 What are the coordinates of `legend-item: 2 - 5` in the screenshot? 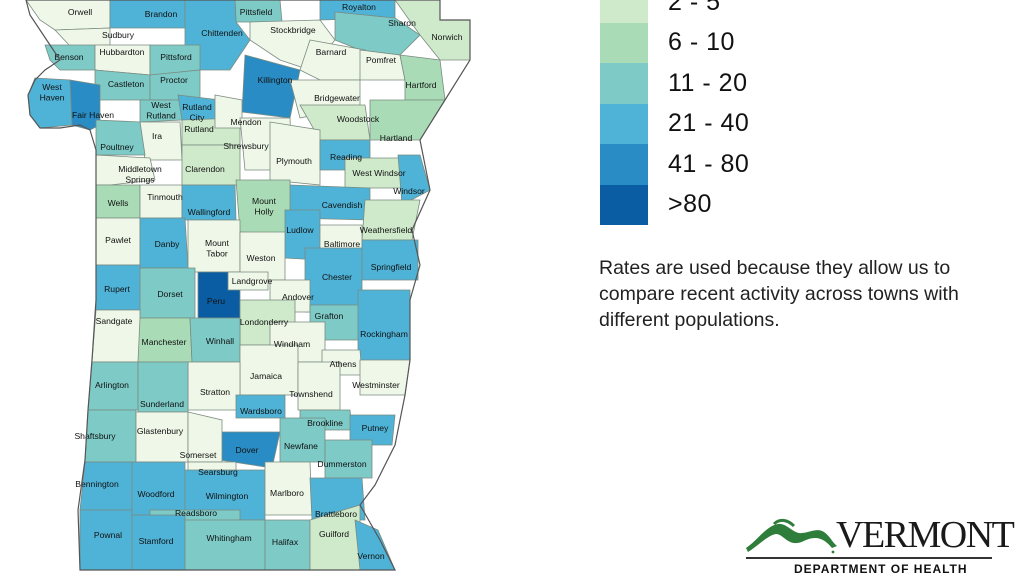 It's located at (674, 11).